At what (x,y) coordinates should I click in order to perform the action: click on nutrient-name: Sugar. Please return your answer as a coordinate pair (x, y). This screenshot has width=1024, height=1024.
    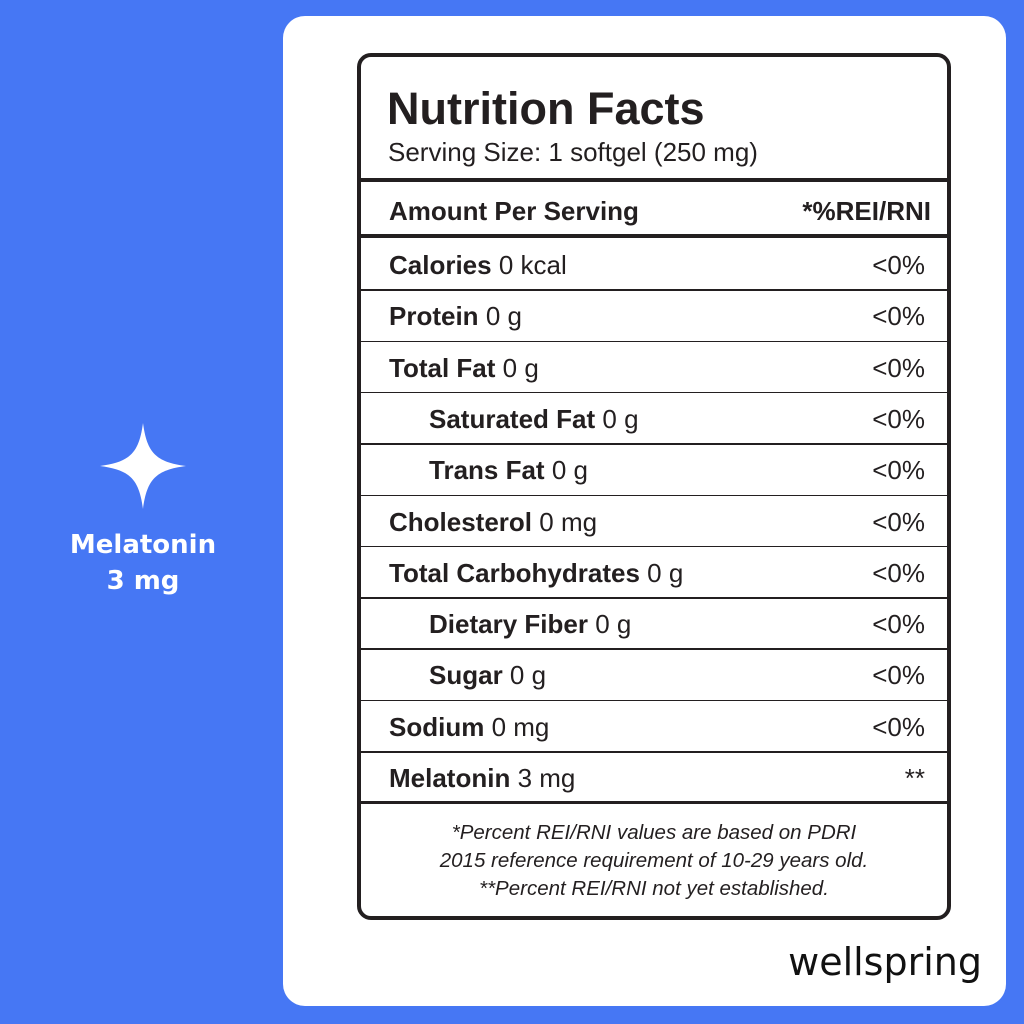
    Looking at the image, I should click on (466, 675).